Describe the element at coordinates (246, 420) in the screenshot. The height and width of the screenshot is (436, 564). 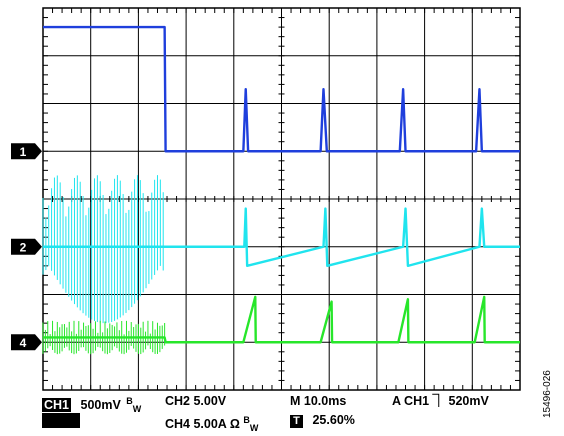
I see `ch4-bw-b: B` at that location.